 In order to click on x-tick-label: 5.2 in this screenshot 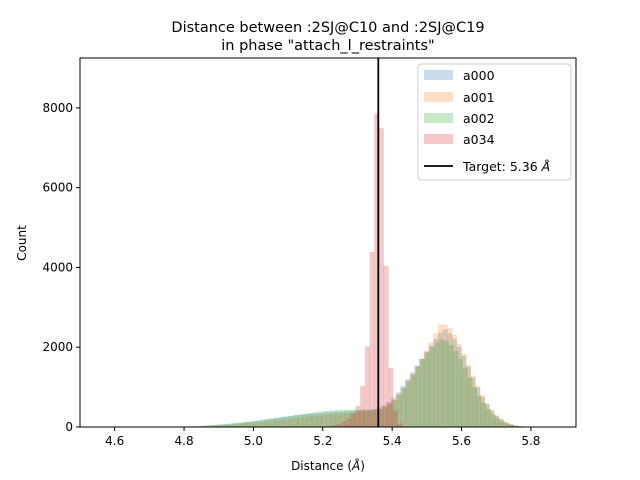, I will do `click(322, 441)`.